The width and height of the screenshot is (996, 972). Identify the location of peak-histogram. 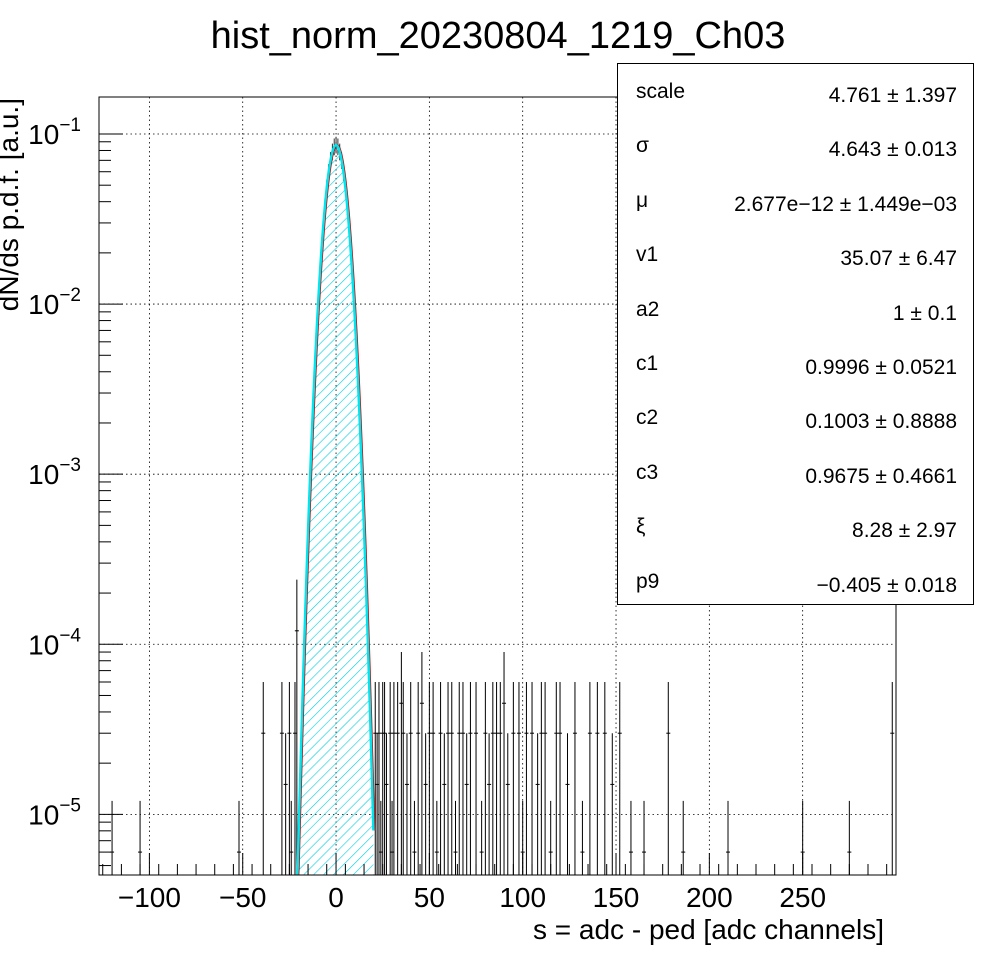
(336, 505).